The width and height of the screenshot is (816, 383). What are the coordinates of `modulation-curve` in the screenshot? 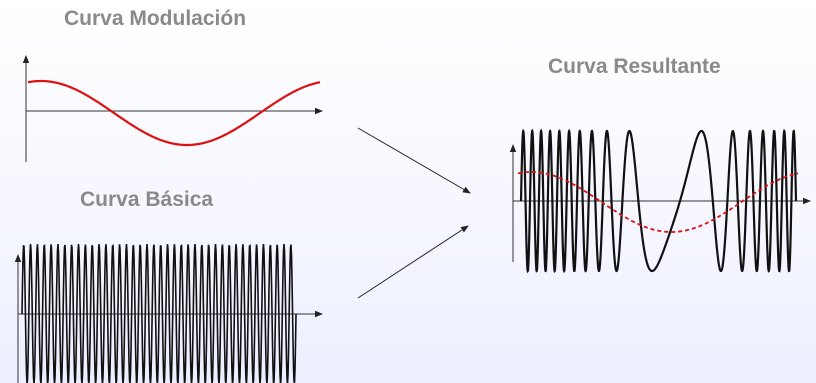 It's located at (174, 113).